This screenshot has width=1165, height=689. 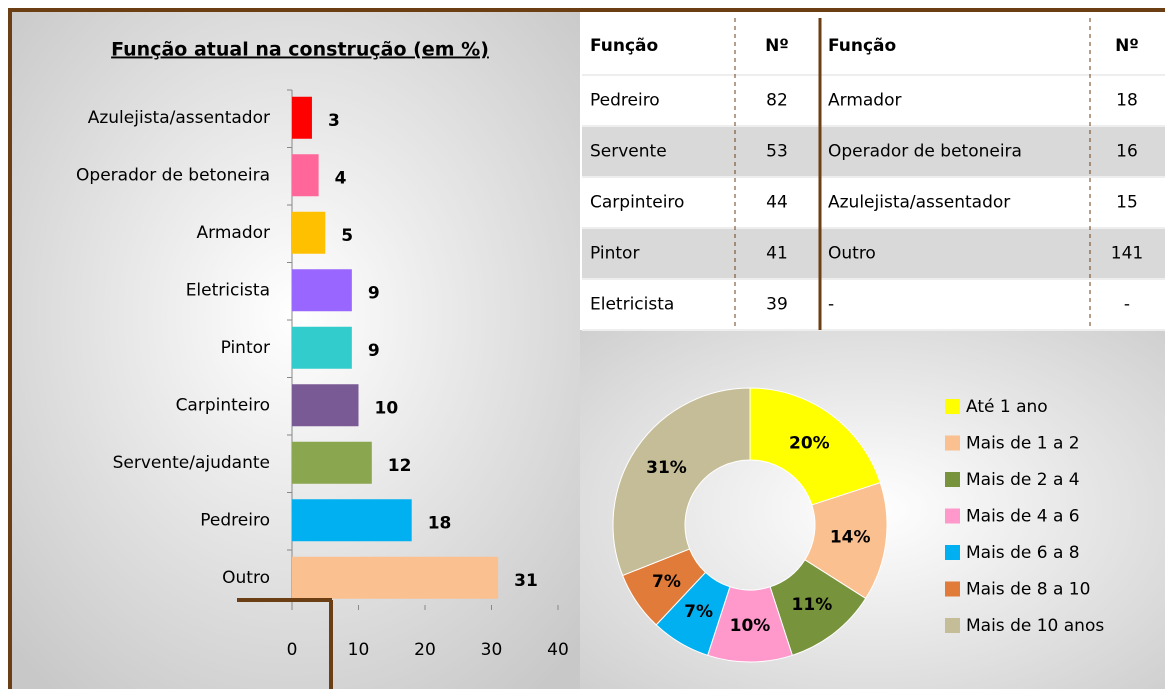 What do you see at coordinates (864, 101) in the screenshot?
I see `table-cell: Armador` at bounding box center [864, 101].